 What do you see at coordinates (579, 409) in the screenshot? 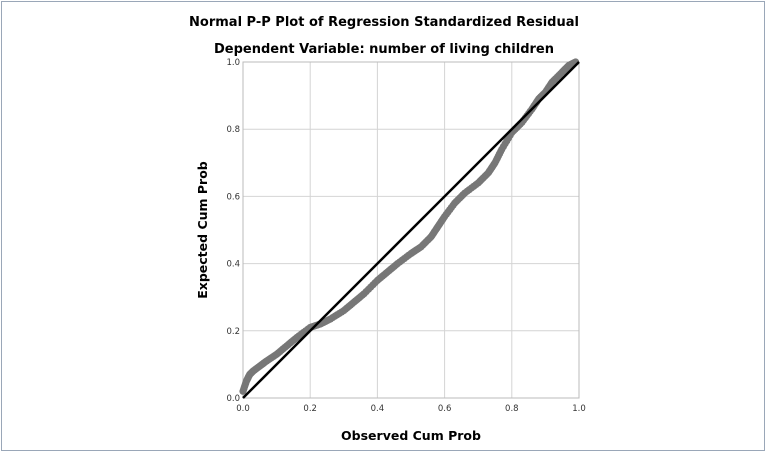
I see `x-tick-label: 1.0` at bounding box center [579, 409].